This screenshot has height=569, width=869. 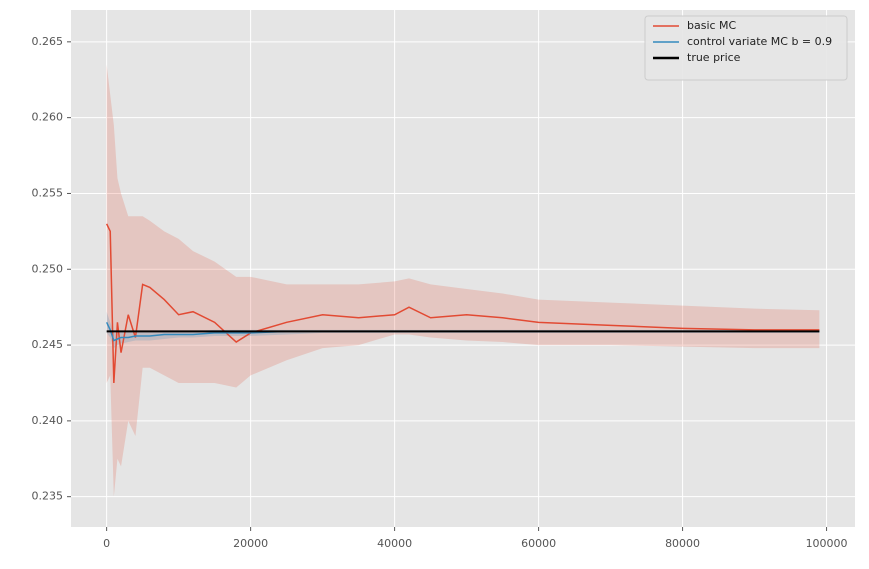 I want to click on x-tick-label: 100000, so click(x=827, y=543).